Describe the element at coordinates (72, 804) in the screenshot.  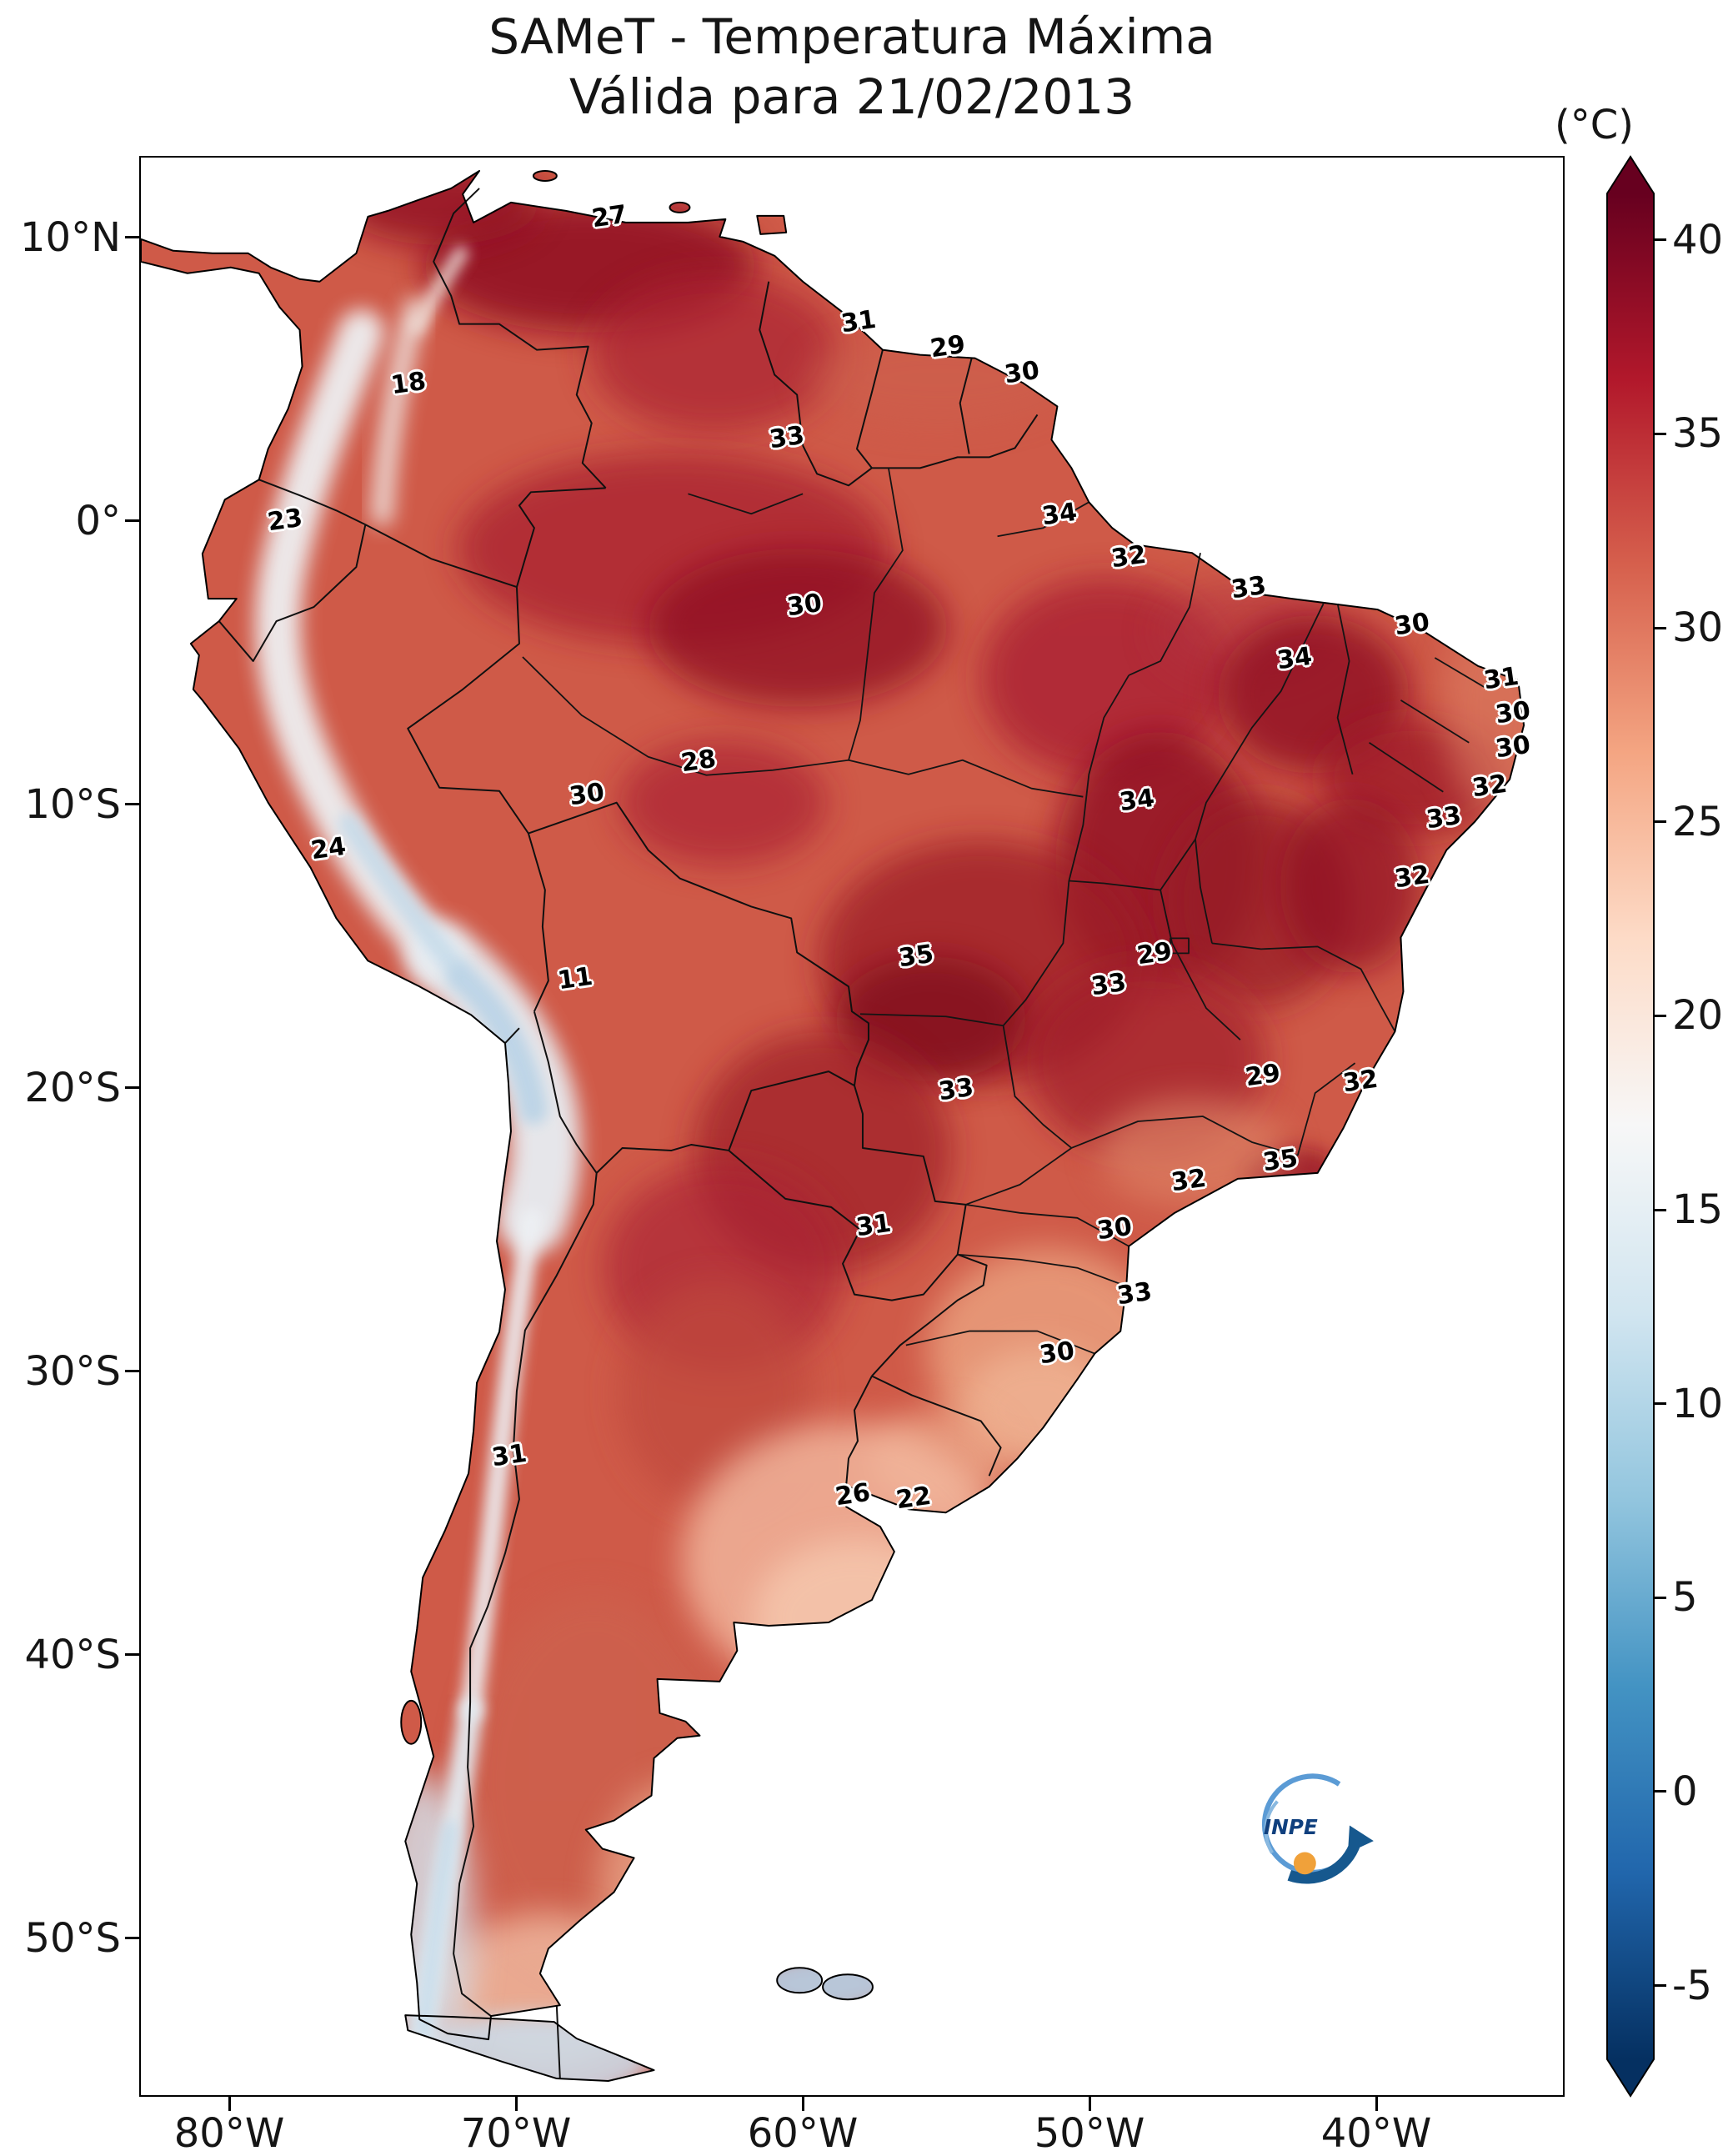
I see `y-tick-label: 10°S` at that location.